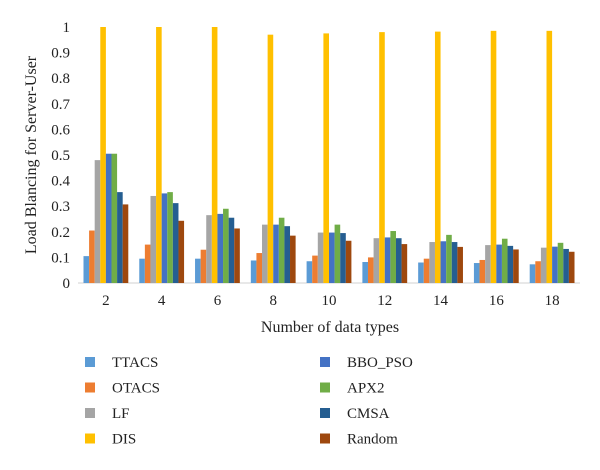 This screenshot has width=600, height=470. I want to click on legend-swatch-apx2, so click(325, 387).